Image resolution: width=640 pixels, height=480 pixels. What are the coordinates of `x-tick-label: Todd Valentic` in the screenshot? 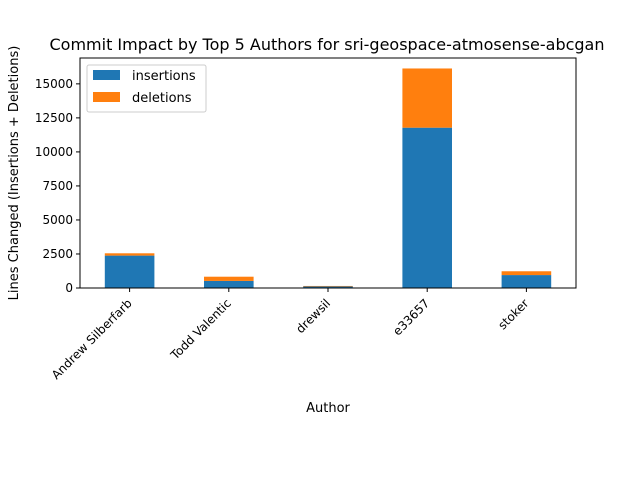 It's located at (200, 329).